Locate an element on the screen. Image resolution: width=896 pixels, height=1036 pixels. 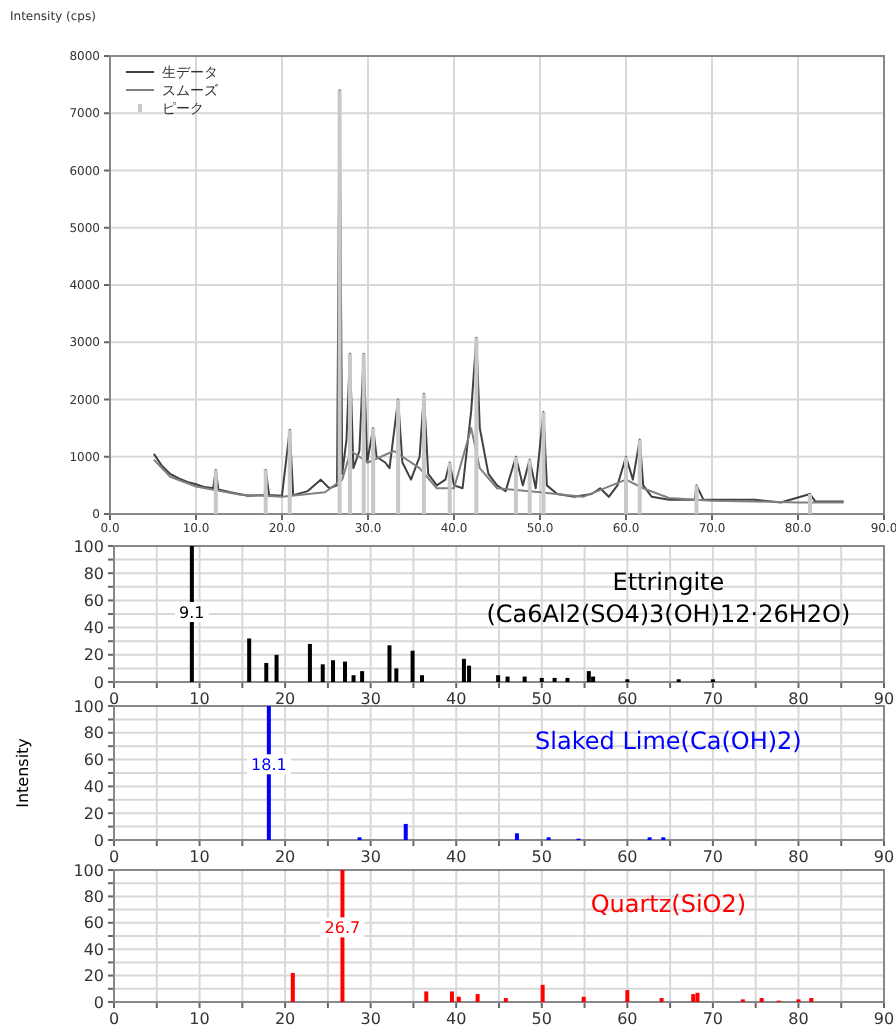
annotation: Slaked Lime(Ca(OH)2) is located at coordinates (668, 740).